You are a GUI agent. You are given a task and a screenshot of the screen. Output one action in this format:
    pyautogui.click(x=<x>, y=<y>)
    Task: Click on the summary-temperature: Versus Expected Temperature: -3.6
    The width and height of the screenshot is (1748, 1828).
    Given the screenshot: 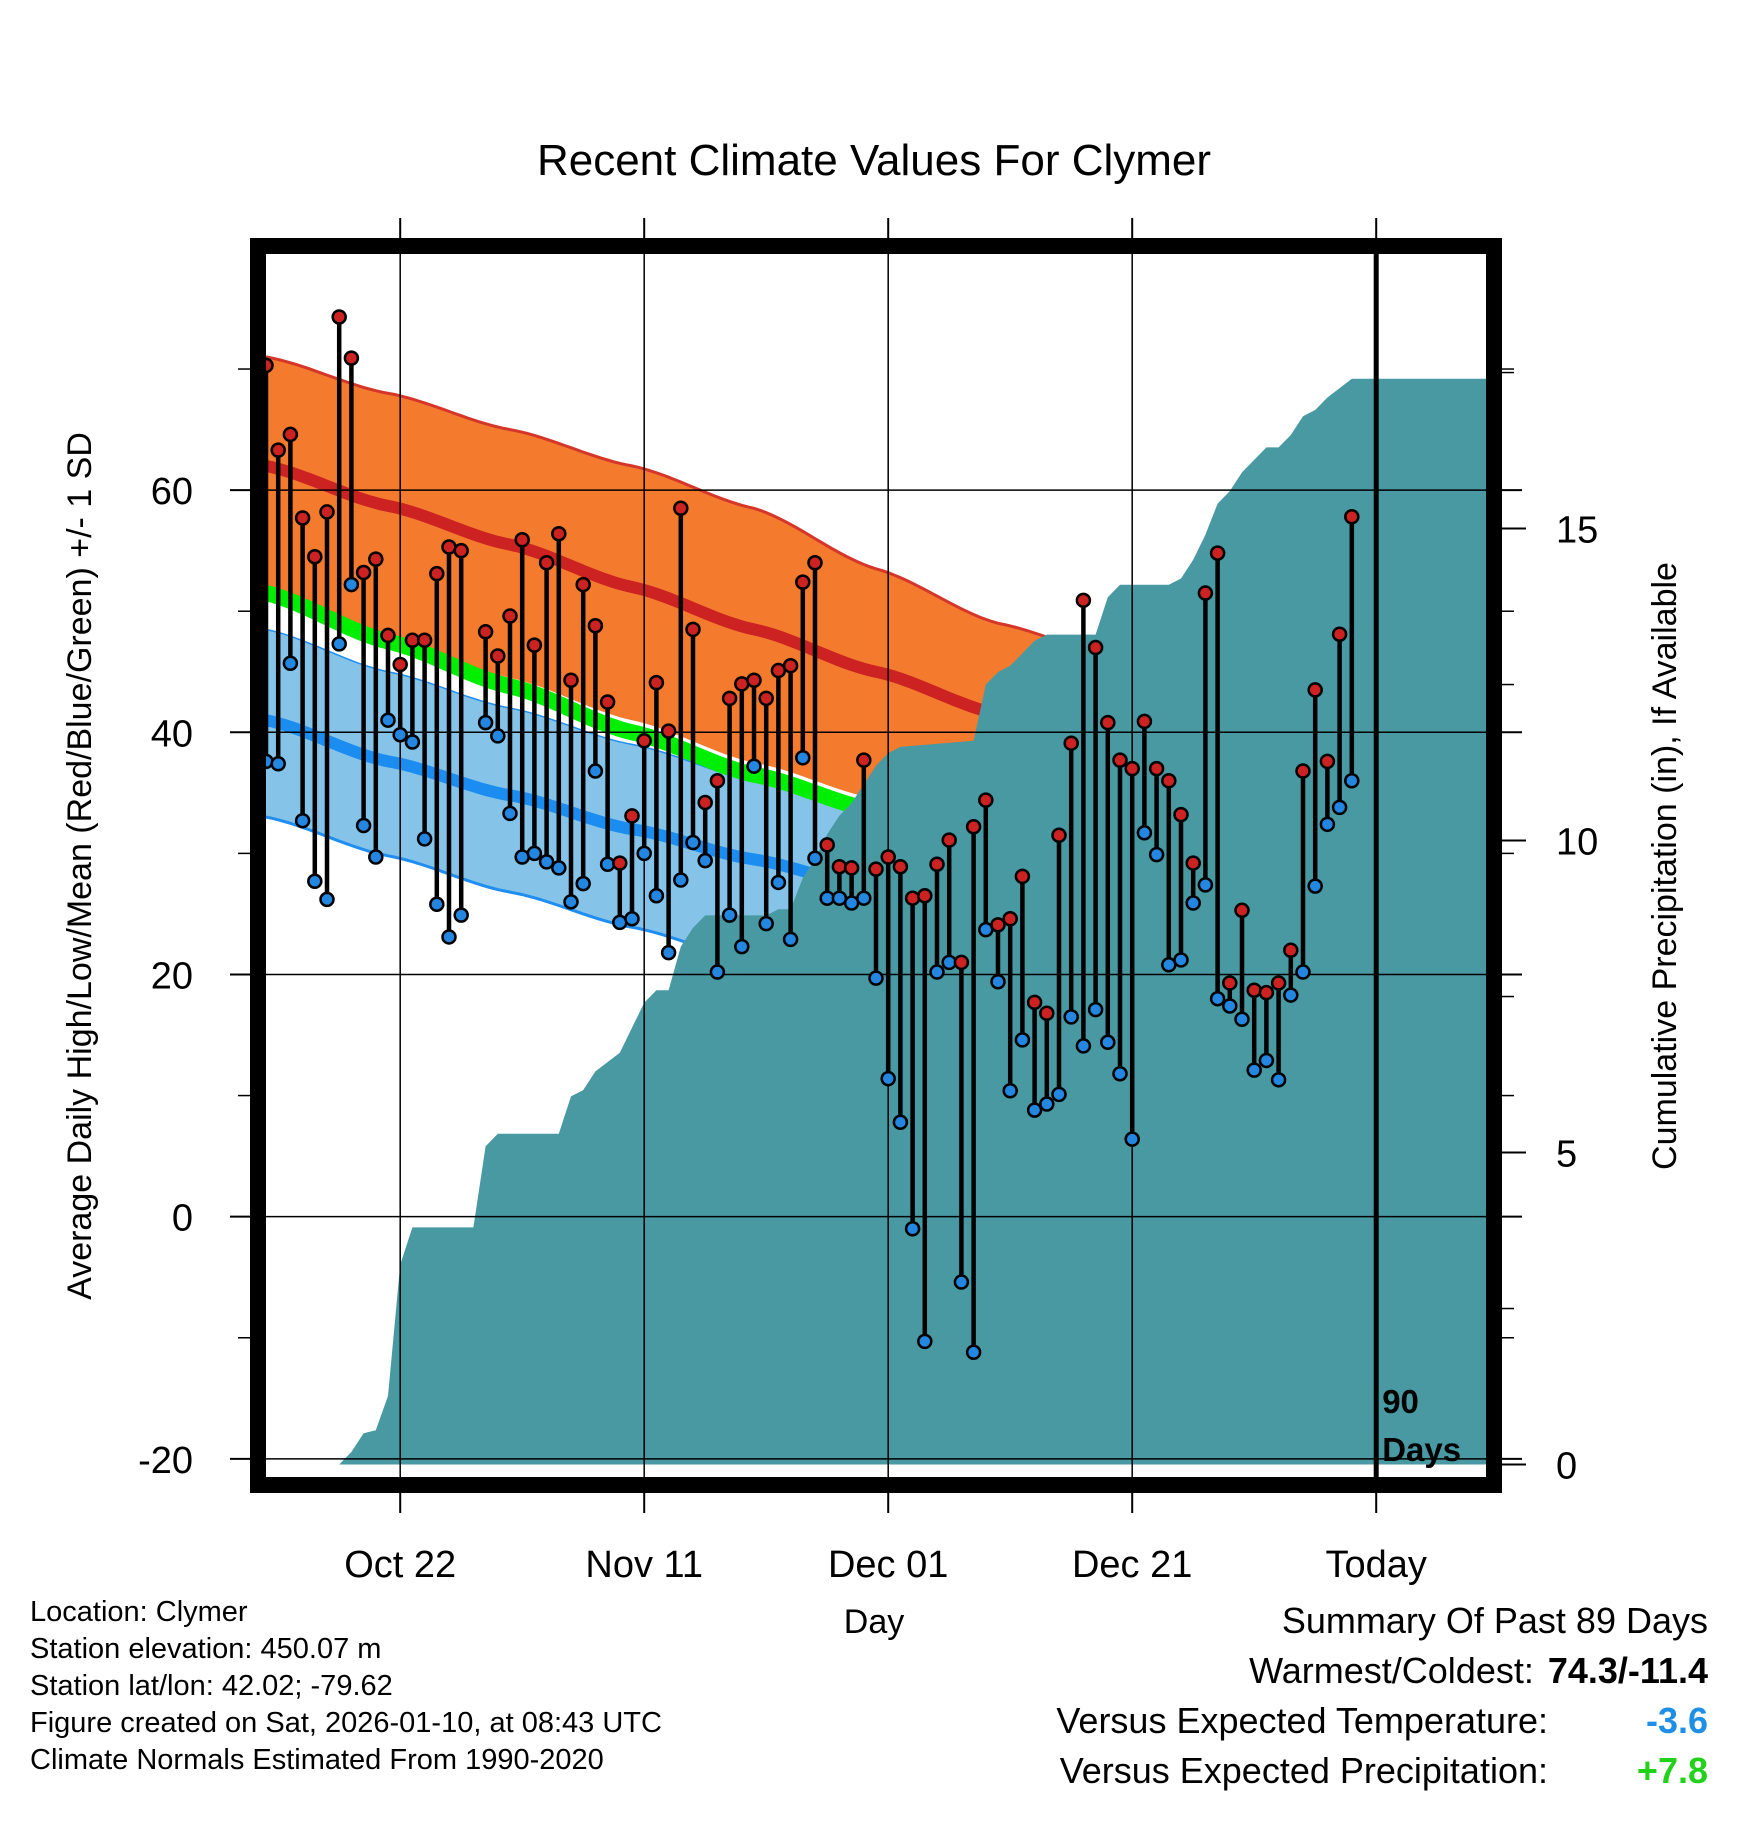 What is the action you would take?
    pyautogui.click(x=1382, y=1721)
    